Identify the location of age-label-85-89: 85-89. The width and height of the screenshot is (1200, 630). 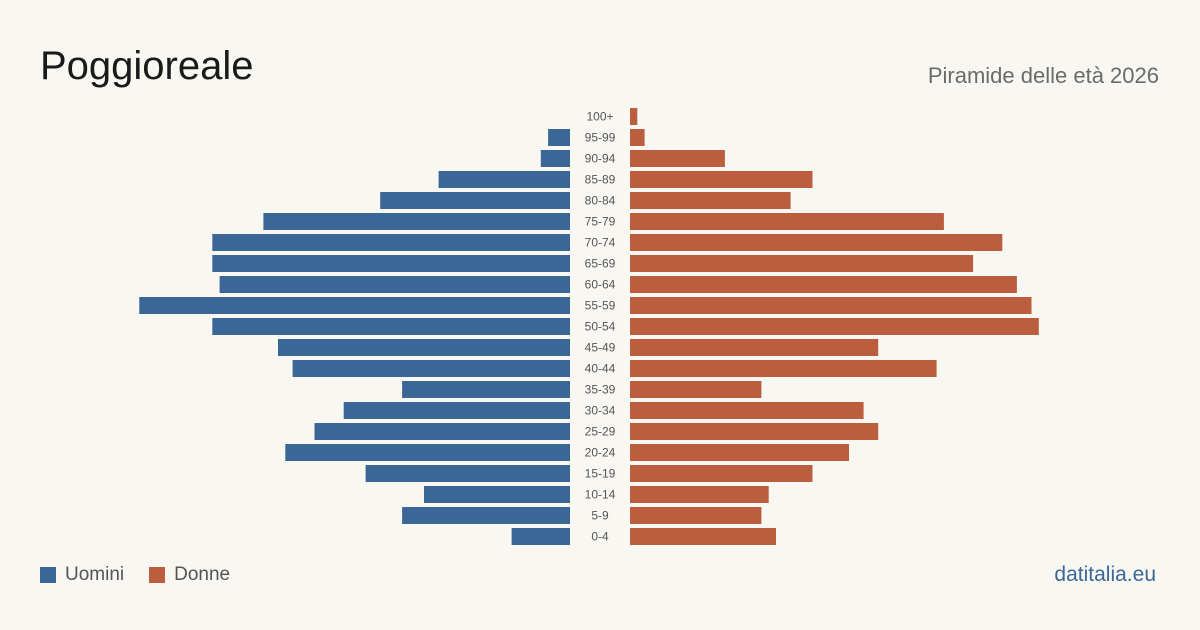
(600, 180).